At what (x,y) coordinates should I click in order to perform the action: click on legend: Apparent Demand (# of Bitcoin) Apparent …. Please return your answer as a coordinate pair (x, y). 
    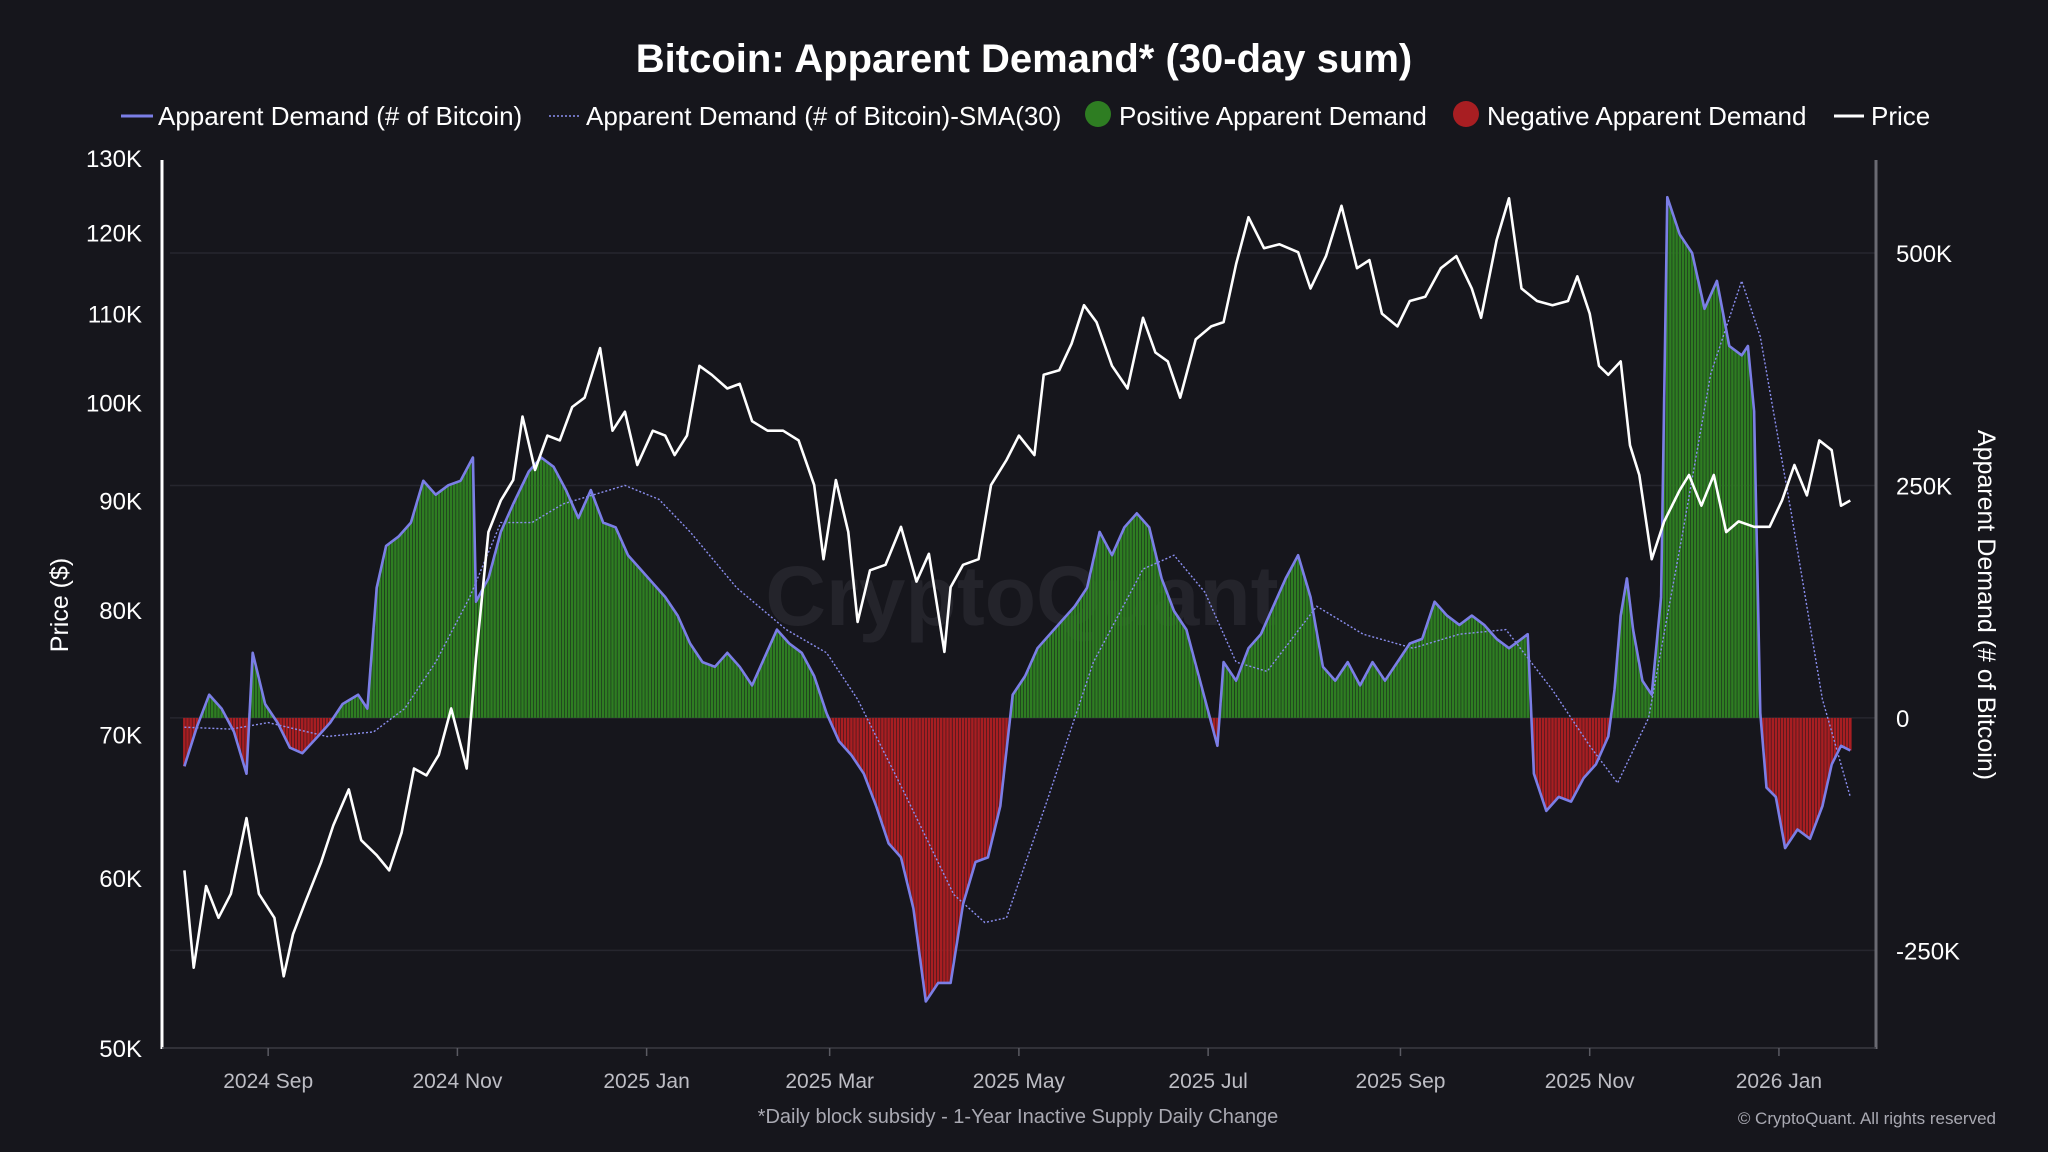
    Looking at the image, I should click on (1025, 116).